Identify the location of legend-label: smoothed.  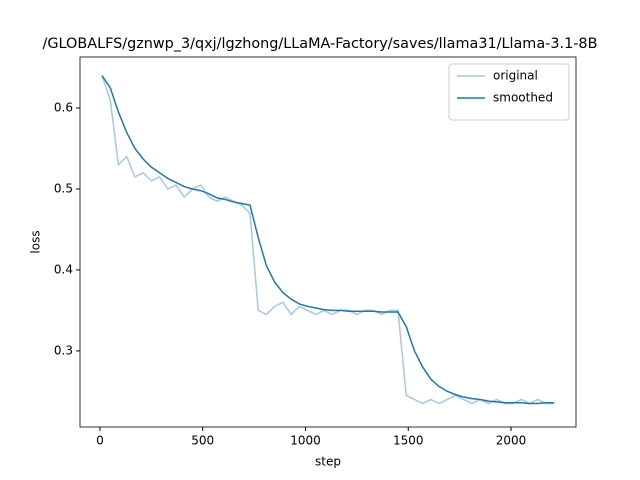
(523, 98).